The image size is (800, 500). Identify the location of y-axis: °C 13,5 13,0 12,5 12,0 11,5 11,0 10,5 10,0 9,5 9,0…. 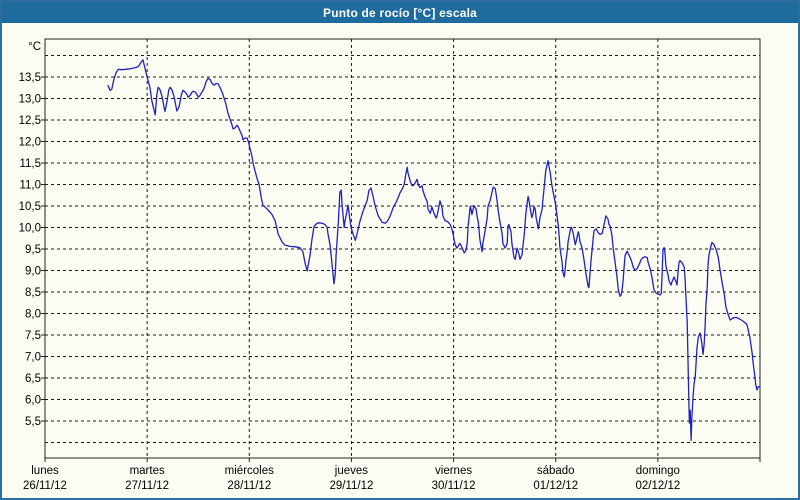
(32, 234).